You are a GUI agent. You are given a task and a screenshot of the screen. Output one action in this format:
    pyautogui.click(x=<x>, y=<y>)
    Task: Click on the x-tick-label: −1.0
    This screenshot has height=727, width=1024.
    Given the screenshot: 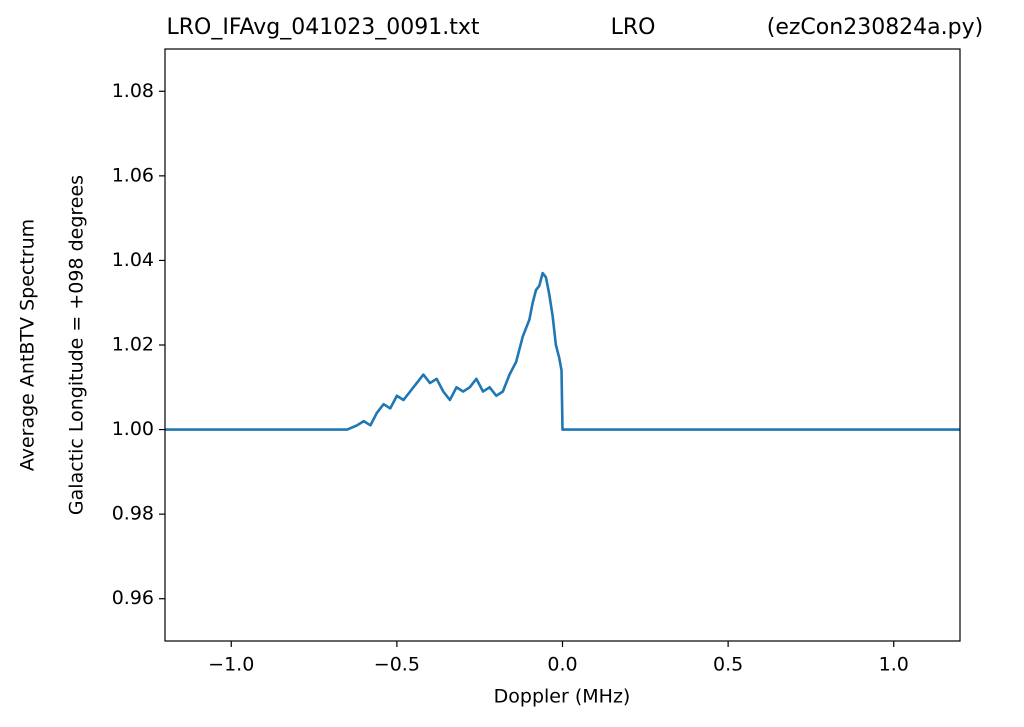 What is the action you would take?
    pyautogui.click(x=231, y=665)
    